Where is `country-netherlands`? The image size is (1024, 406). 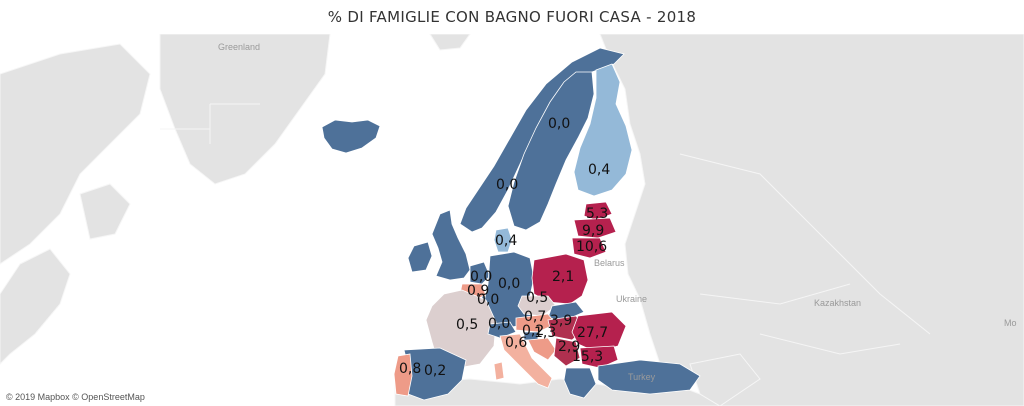 country-netherlands is located at coordinates (480, 273).